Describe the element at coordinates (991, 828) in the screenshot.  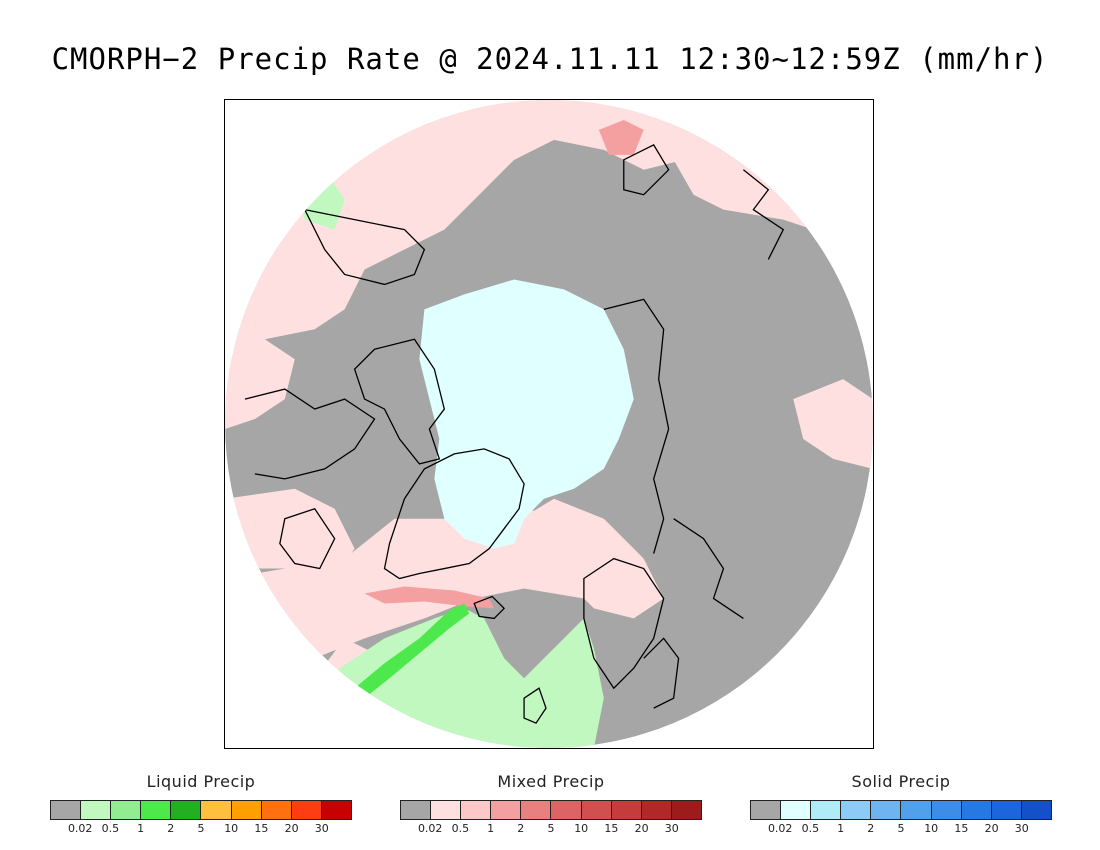
I see `legend-tick-solid-7: 20` at that location.